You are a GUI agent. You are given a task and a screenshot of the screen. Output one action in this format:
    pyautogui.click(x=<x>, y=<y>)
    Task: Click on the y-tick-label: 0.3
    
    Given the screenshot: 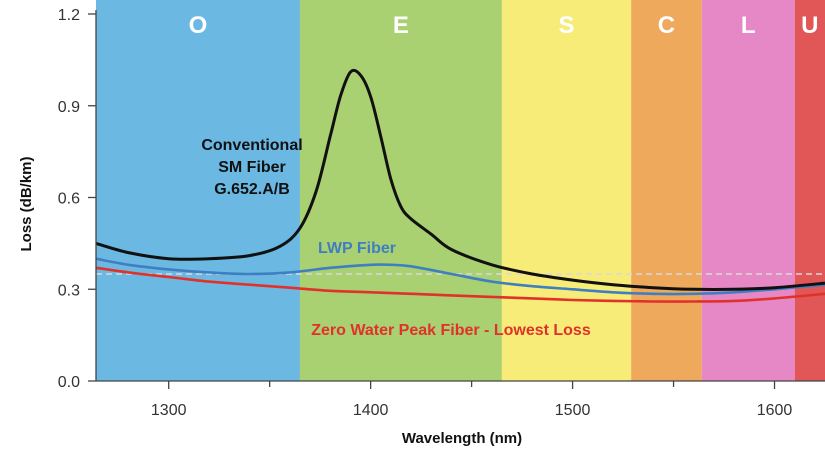 What is the action you would take?
    pyautogui.click(x=69, y=290)
    